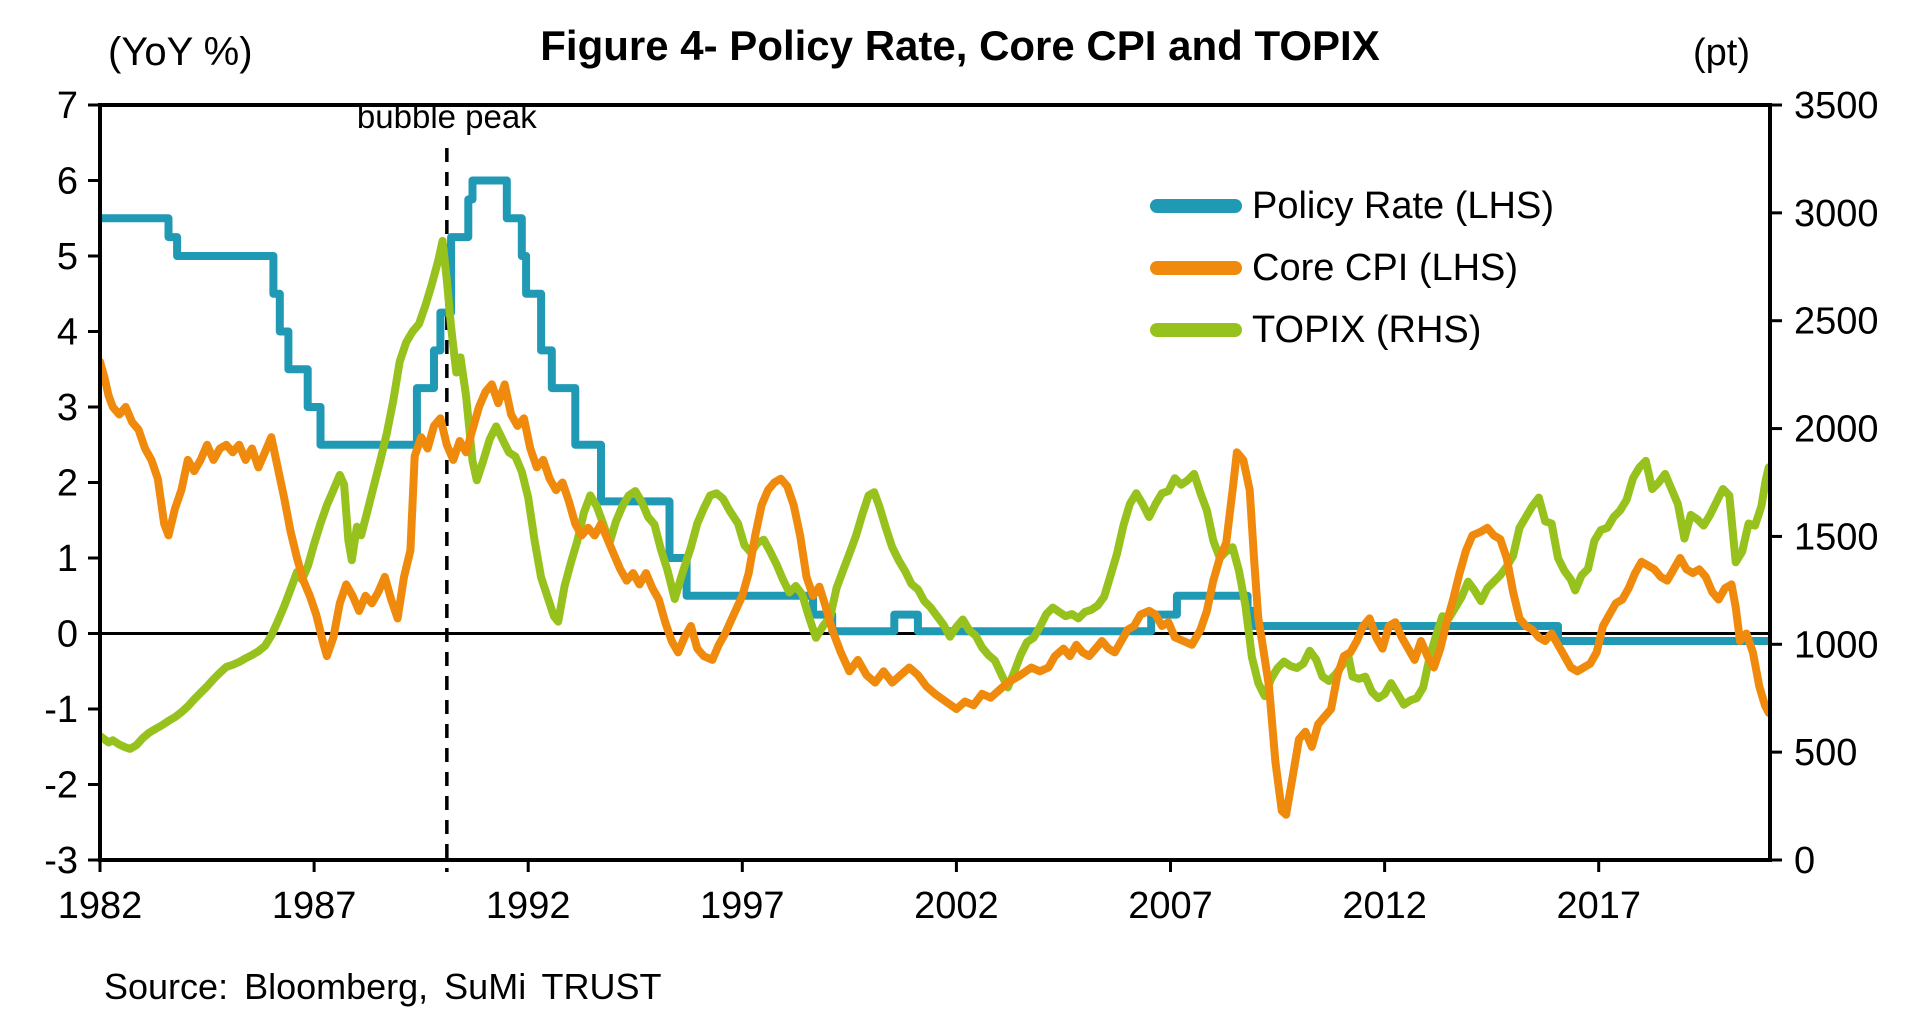  What do you see at coordinates (1403, 205) in the screenshot?
I see `legend-label-policy_rate: Policy Rate (LHS)` at bounding box center [1403, 205].